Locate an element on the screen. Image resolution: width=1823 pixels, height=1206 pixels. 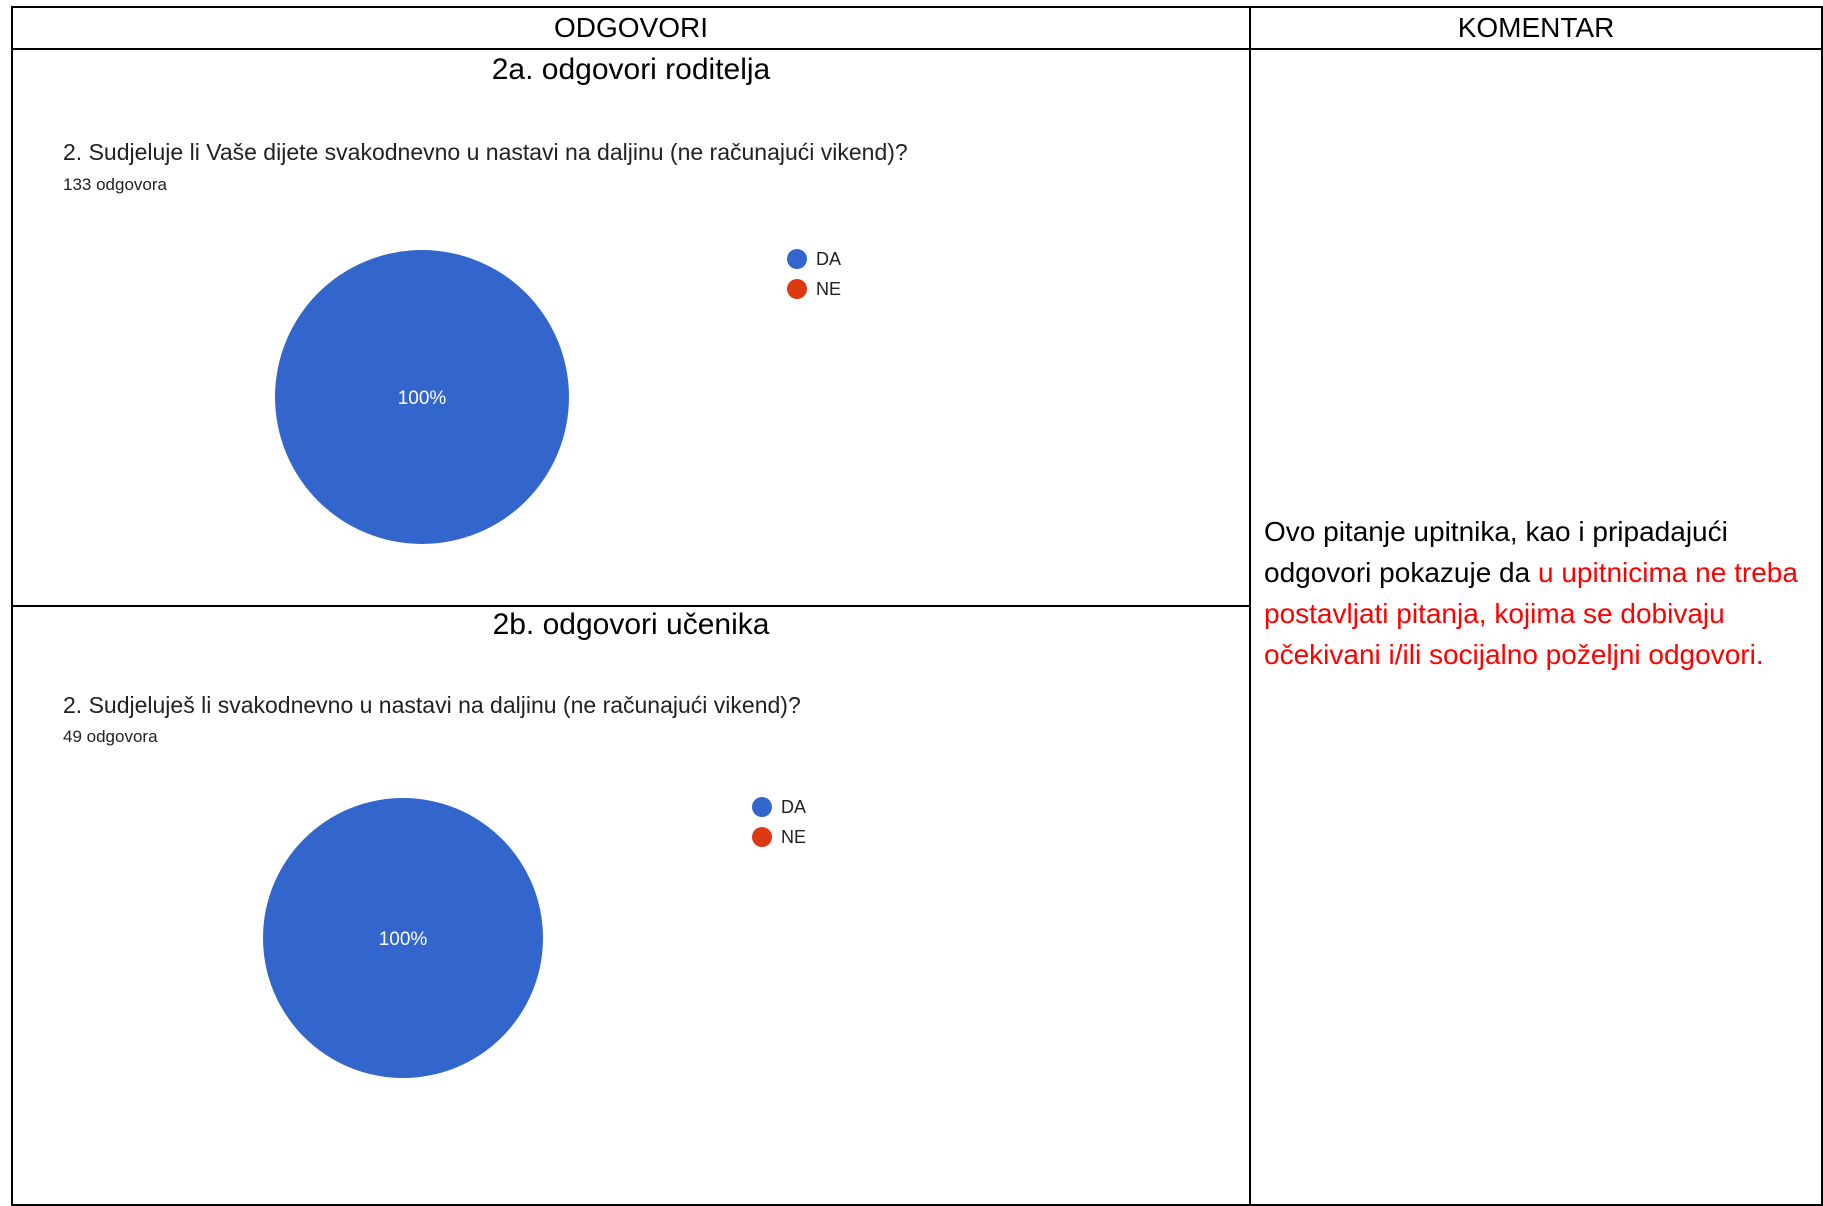
comment-column-header: KOMENTAR is located at coordinates (1536, 27).